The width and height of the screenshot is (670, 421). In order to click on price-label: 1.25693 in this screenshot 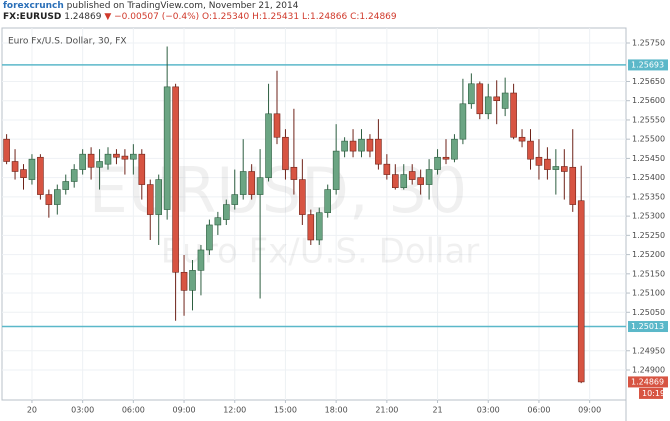, I will do `click(647, 64)`.